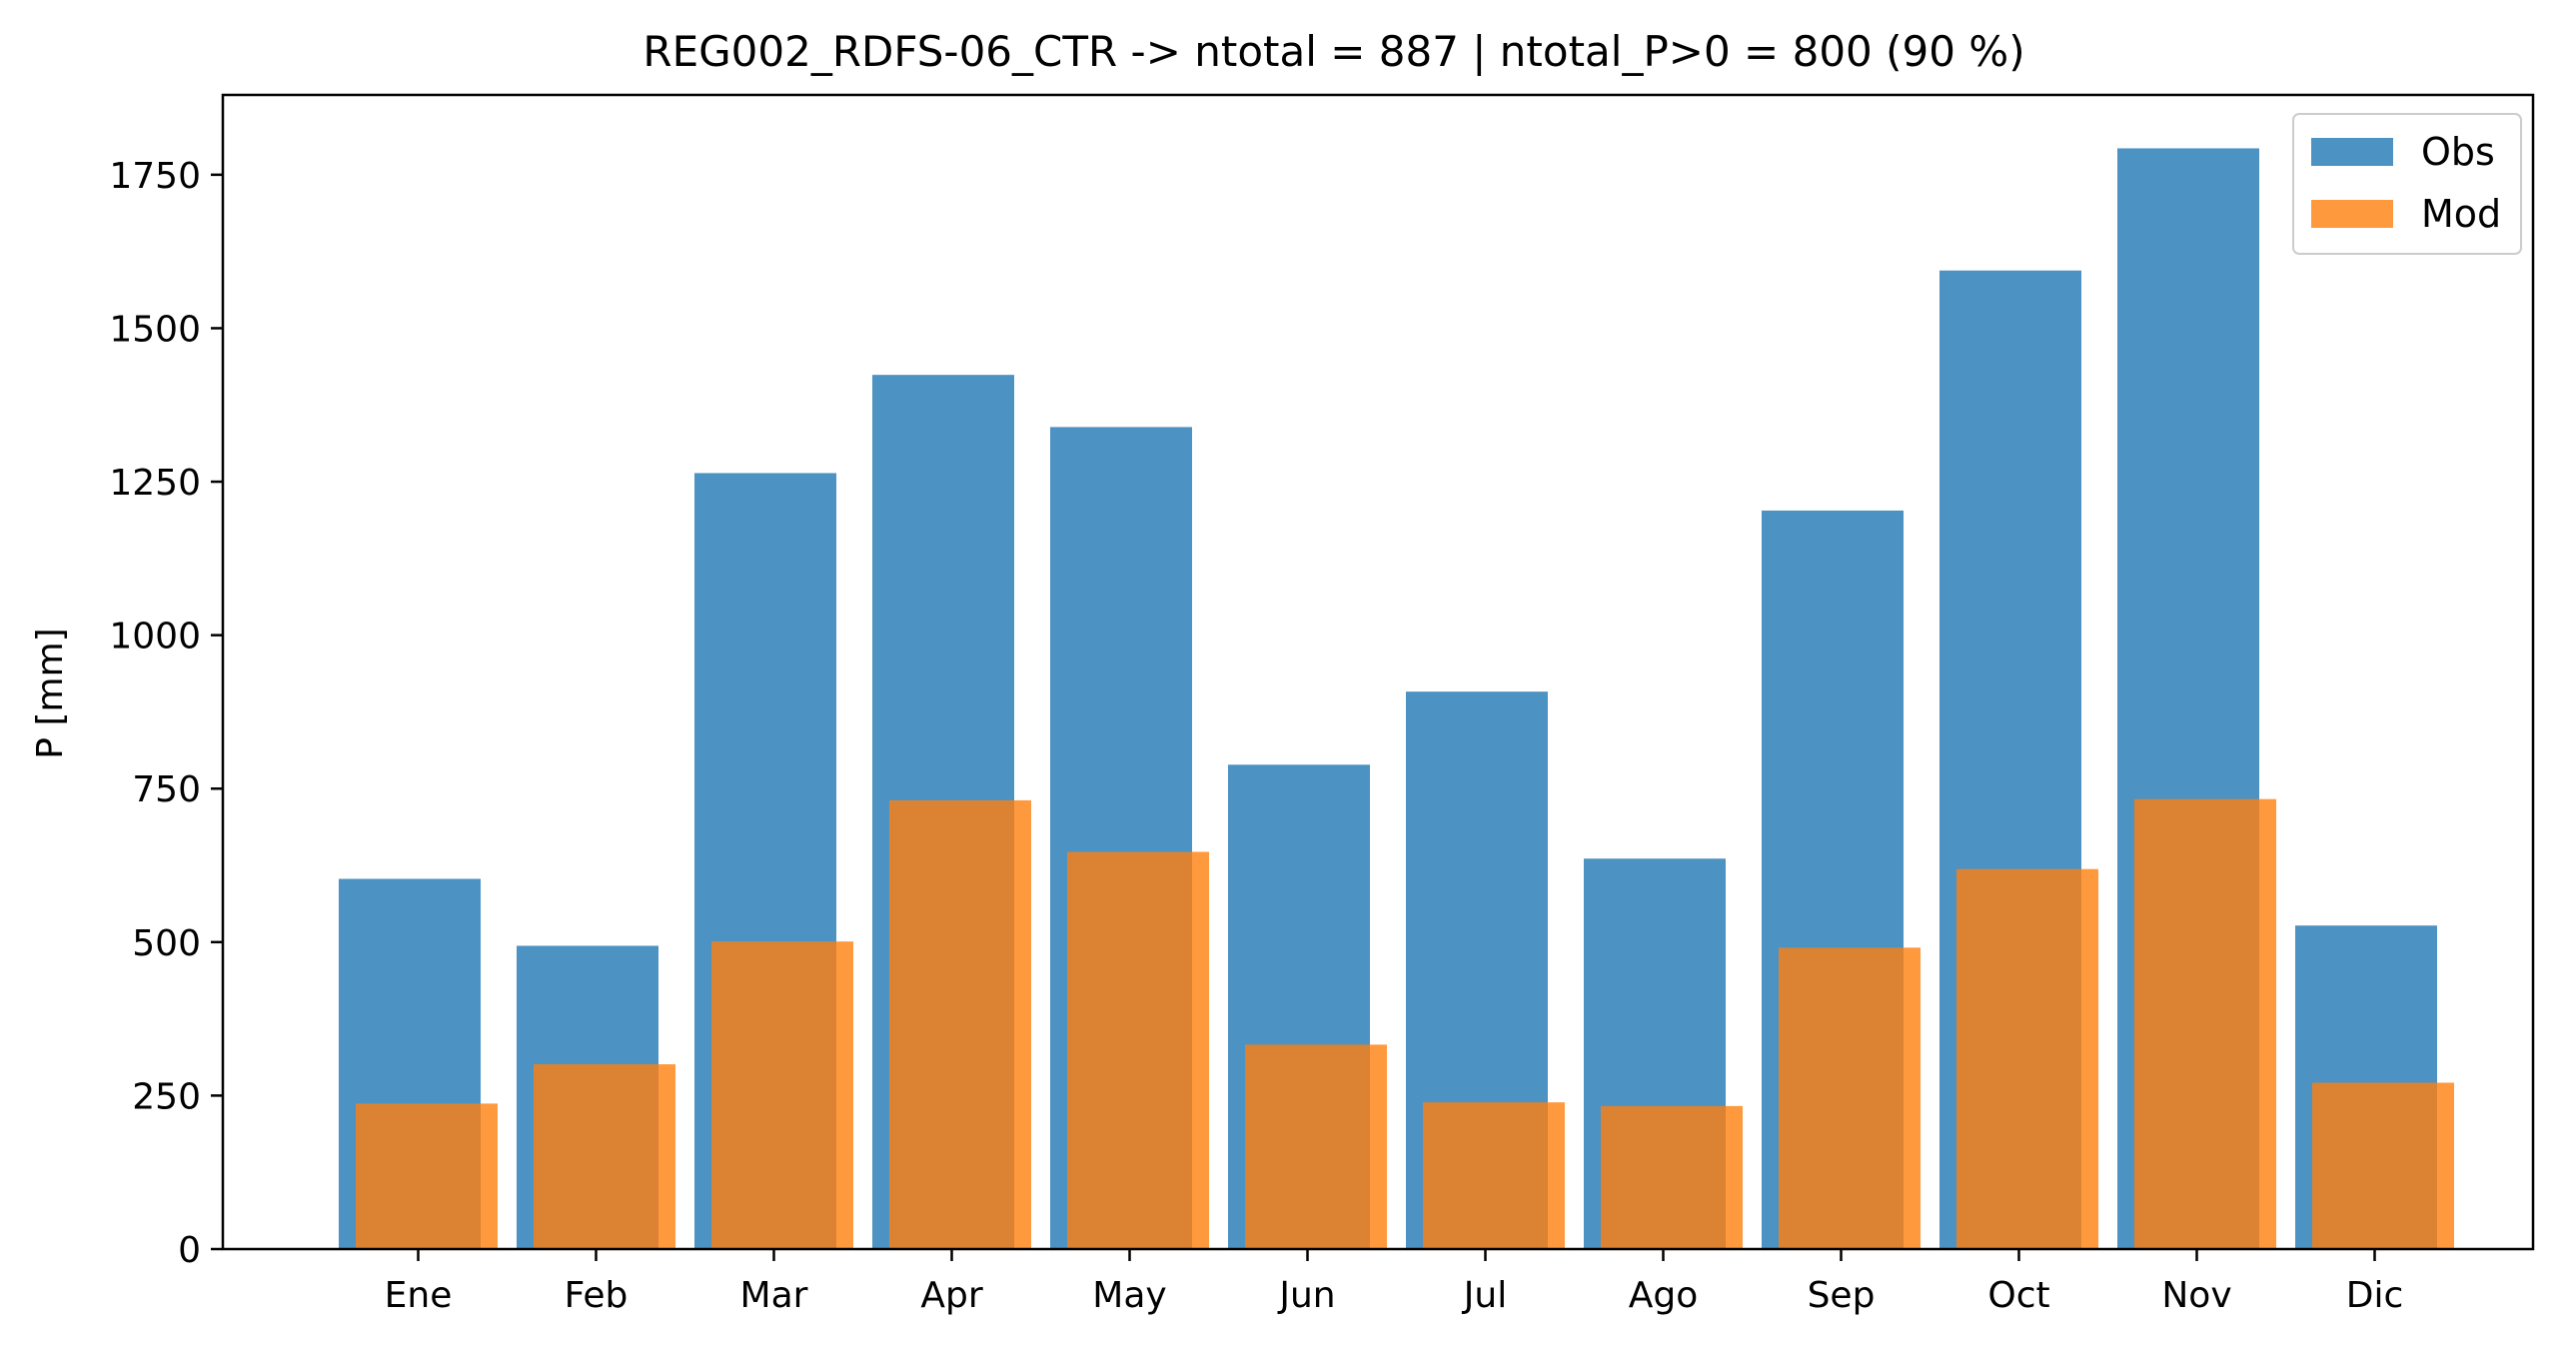 The height and width of the screenshot is (1348, 2576). Describe the element at coordinates (1306, 1295) in the screenshot. I see `x-tick-label: Jun` at that location.